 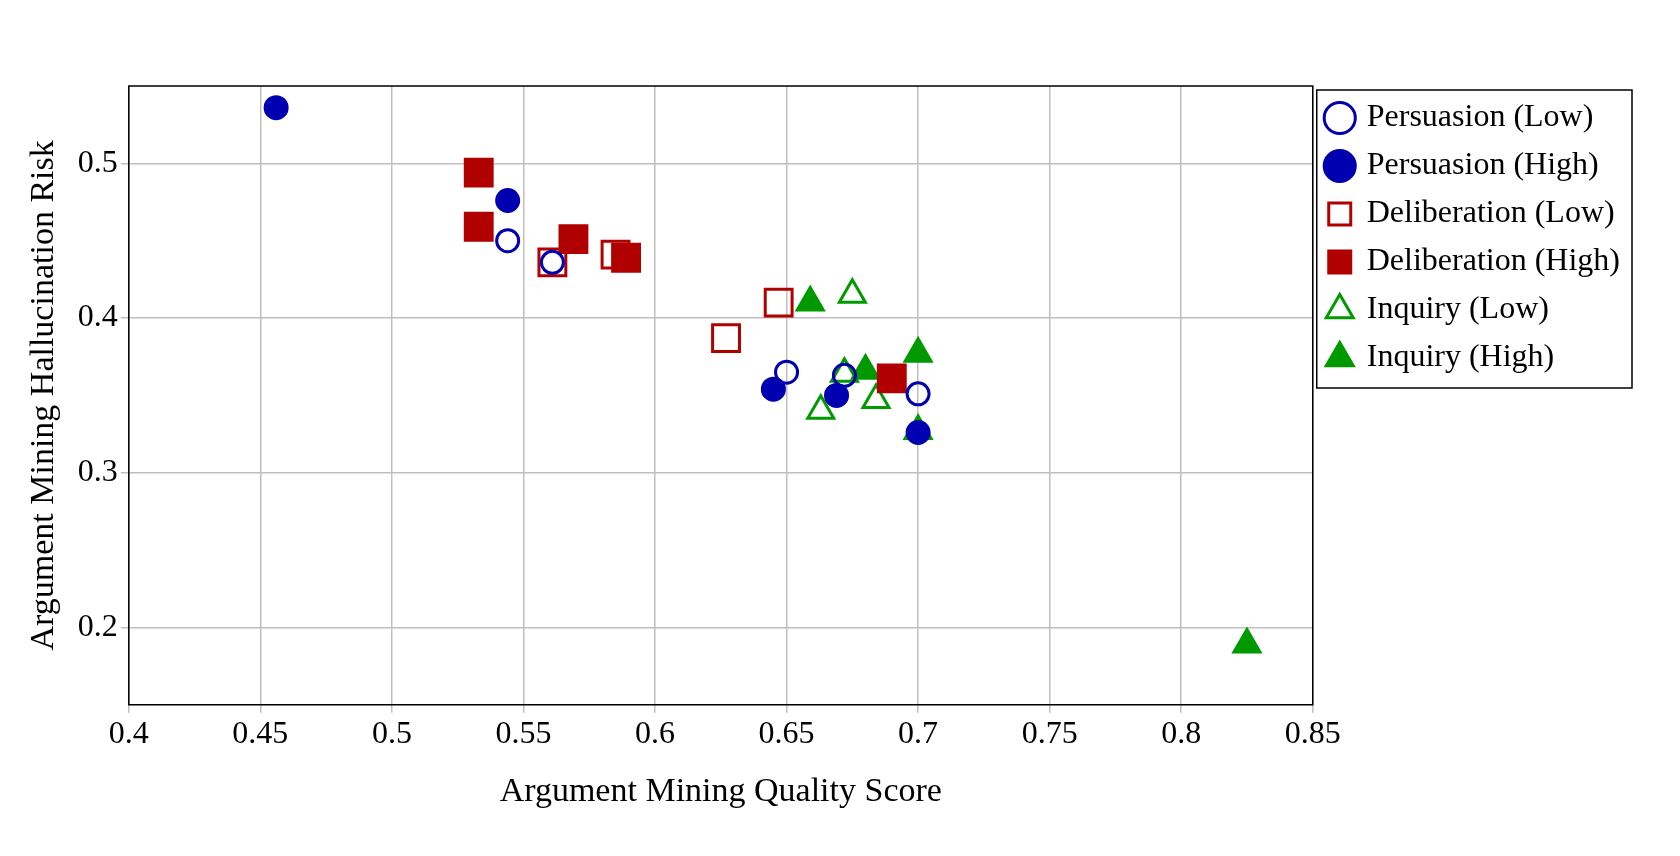 I want to click on y-tick-label: 0.5, so click(x=97, y=160).